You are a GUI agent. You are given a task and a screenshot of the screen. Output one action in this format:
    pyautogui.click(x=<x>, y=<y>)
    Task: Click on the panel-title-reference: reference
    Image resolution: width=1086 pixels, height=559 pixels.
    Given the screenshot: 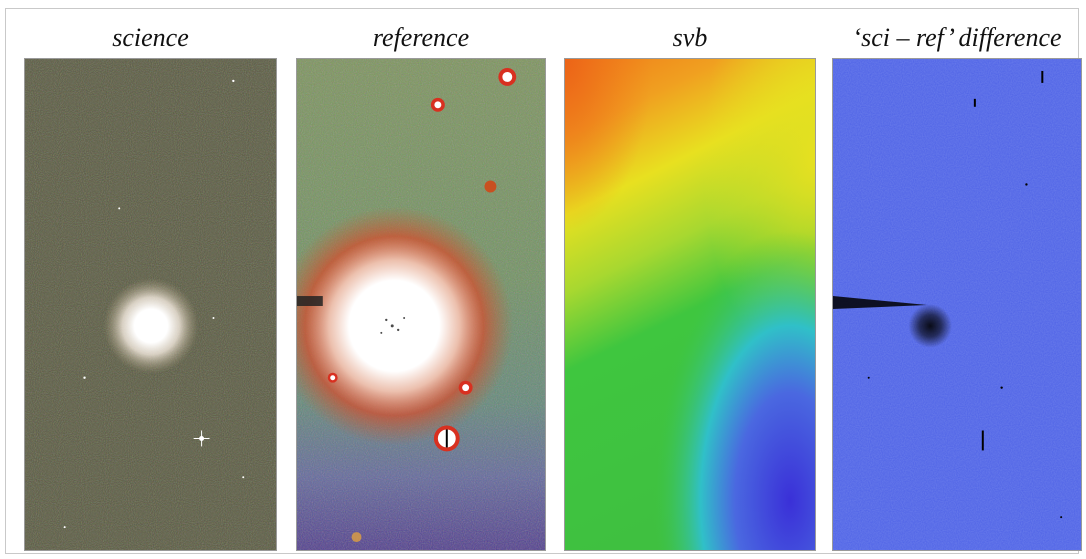 What is the action you would take?
    pyautogui.click(x=421, y=37)
    